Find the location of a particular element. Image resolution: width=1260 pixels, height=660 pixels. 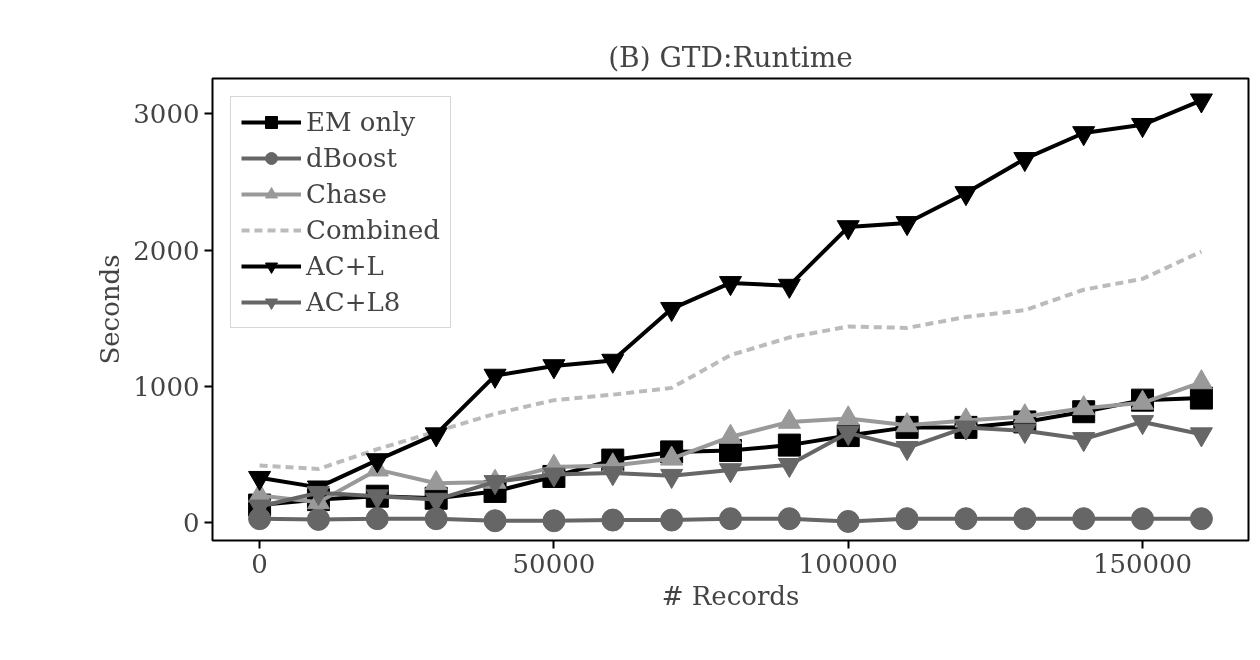

x-tick-label: 100000 is located at coordinates (848, 563).